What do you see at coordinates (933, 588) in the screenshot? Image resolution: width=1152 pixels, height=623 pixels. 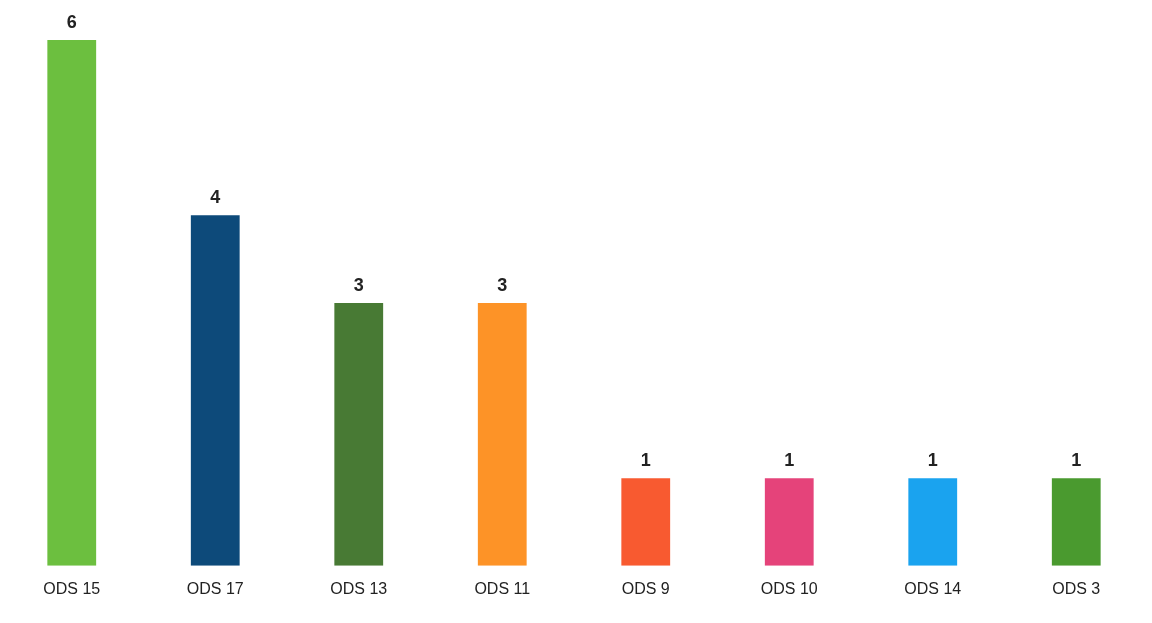 I see `x-tick-label: ODS 14` at bounding box center [933, 588].